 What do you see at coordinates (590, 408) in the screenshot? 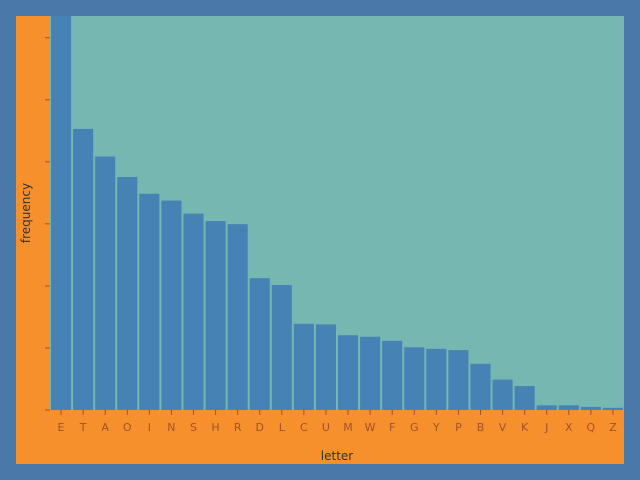
I see `bar-q` at bounding box center [590, 408].